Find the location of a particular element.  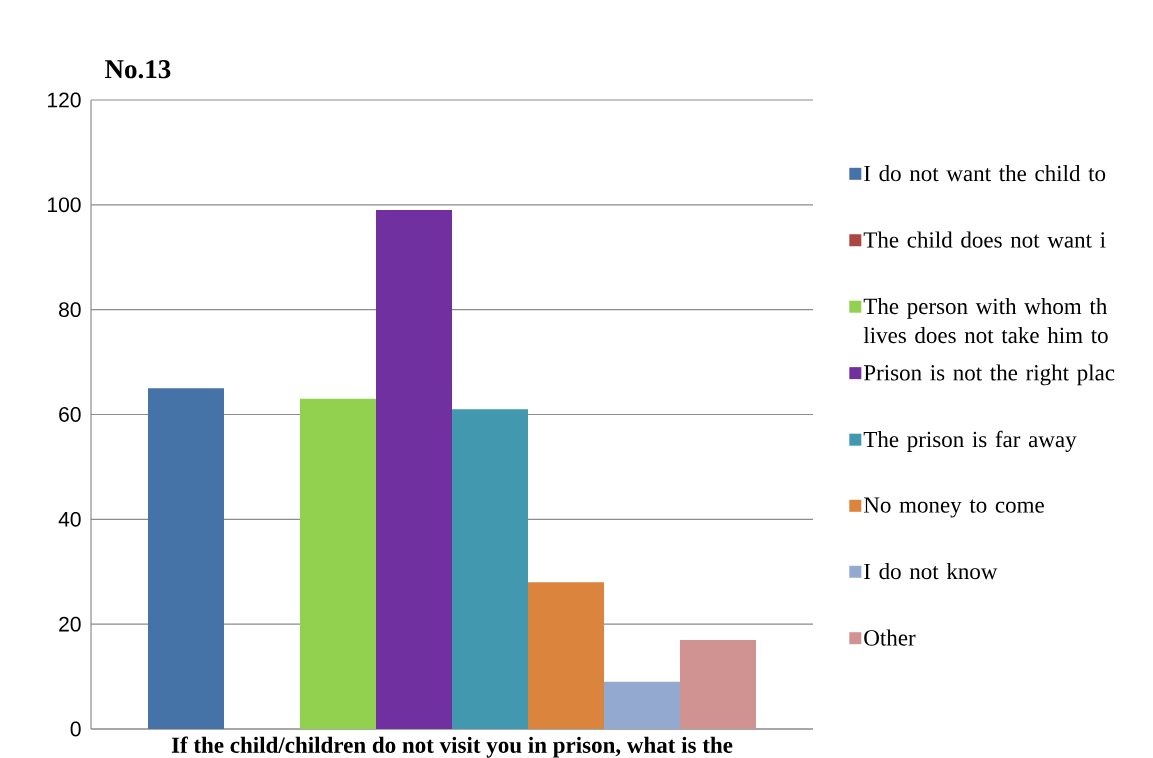

y-tick-label: 120 is located at coordinates (64, 100).